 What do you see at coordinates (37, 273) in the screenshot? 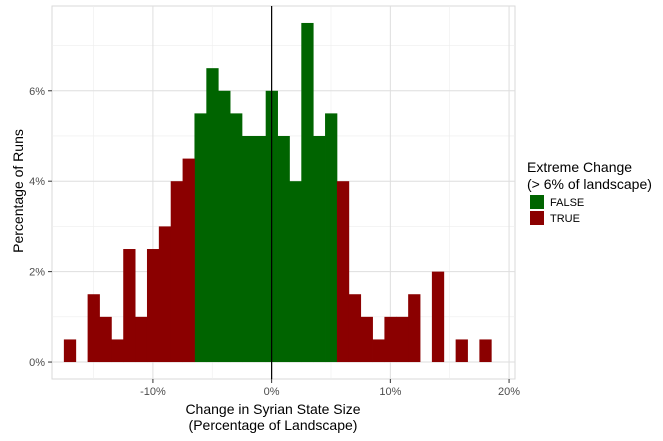
I see `y-tick-label: 2%` at bounding box center [37, 273].